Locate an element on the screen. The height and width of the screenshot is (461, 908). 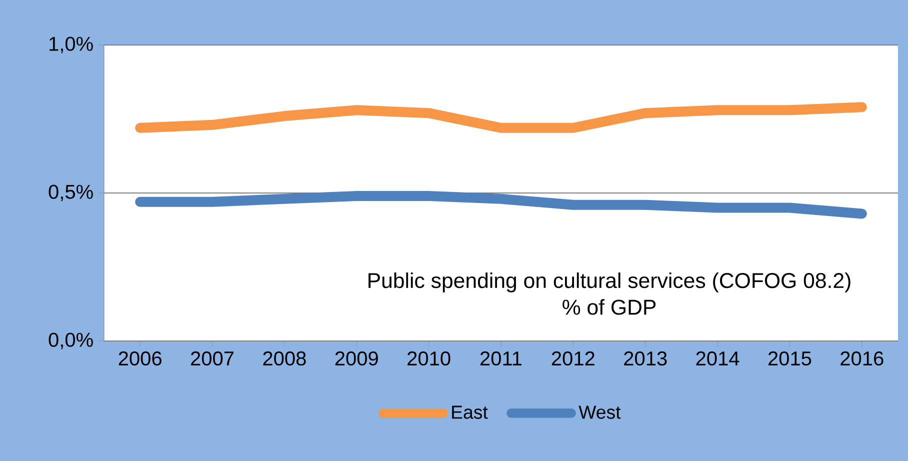
legend-label: East is located at coordinates (470, 412).